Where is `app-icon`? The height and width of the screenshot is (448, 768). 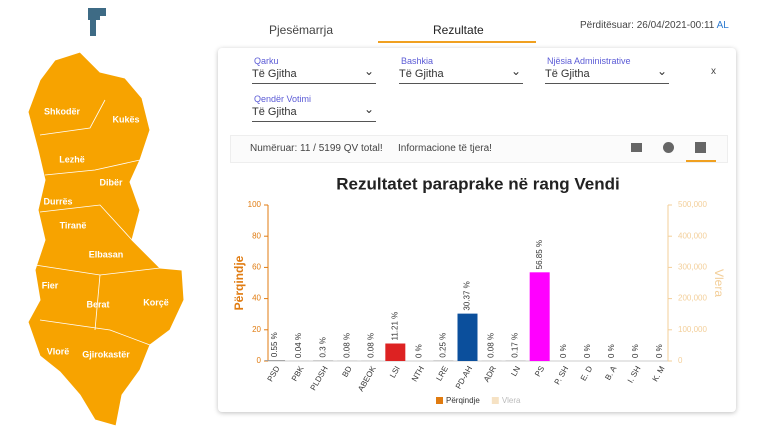
app-icon is located at coordinates (97, 22).